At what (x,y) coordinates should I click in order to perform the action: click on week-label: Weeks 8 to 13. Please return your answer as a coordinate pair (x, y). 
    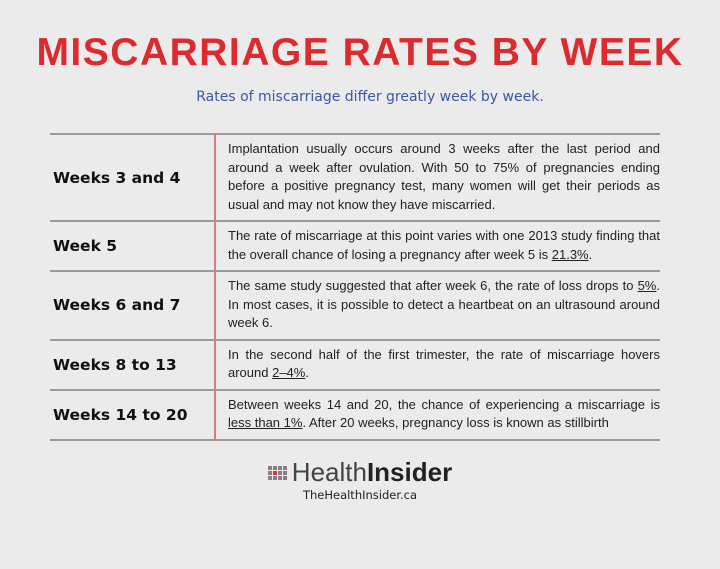
    Looking at the image, I should click on (133, 364).